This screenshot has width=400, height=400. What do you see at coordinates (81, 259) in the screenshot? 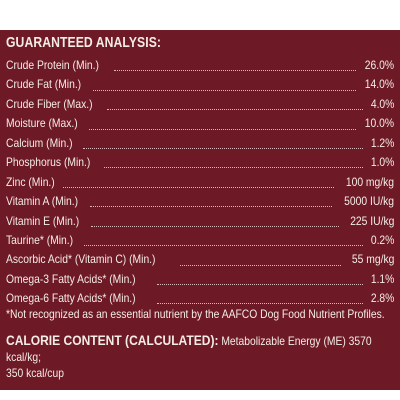
I see `nutrient-label: Ascorbic Acid* (Vitamin C) (Min.)` at bounding box center [81, 259].